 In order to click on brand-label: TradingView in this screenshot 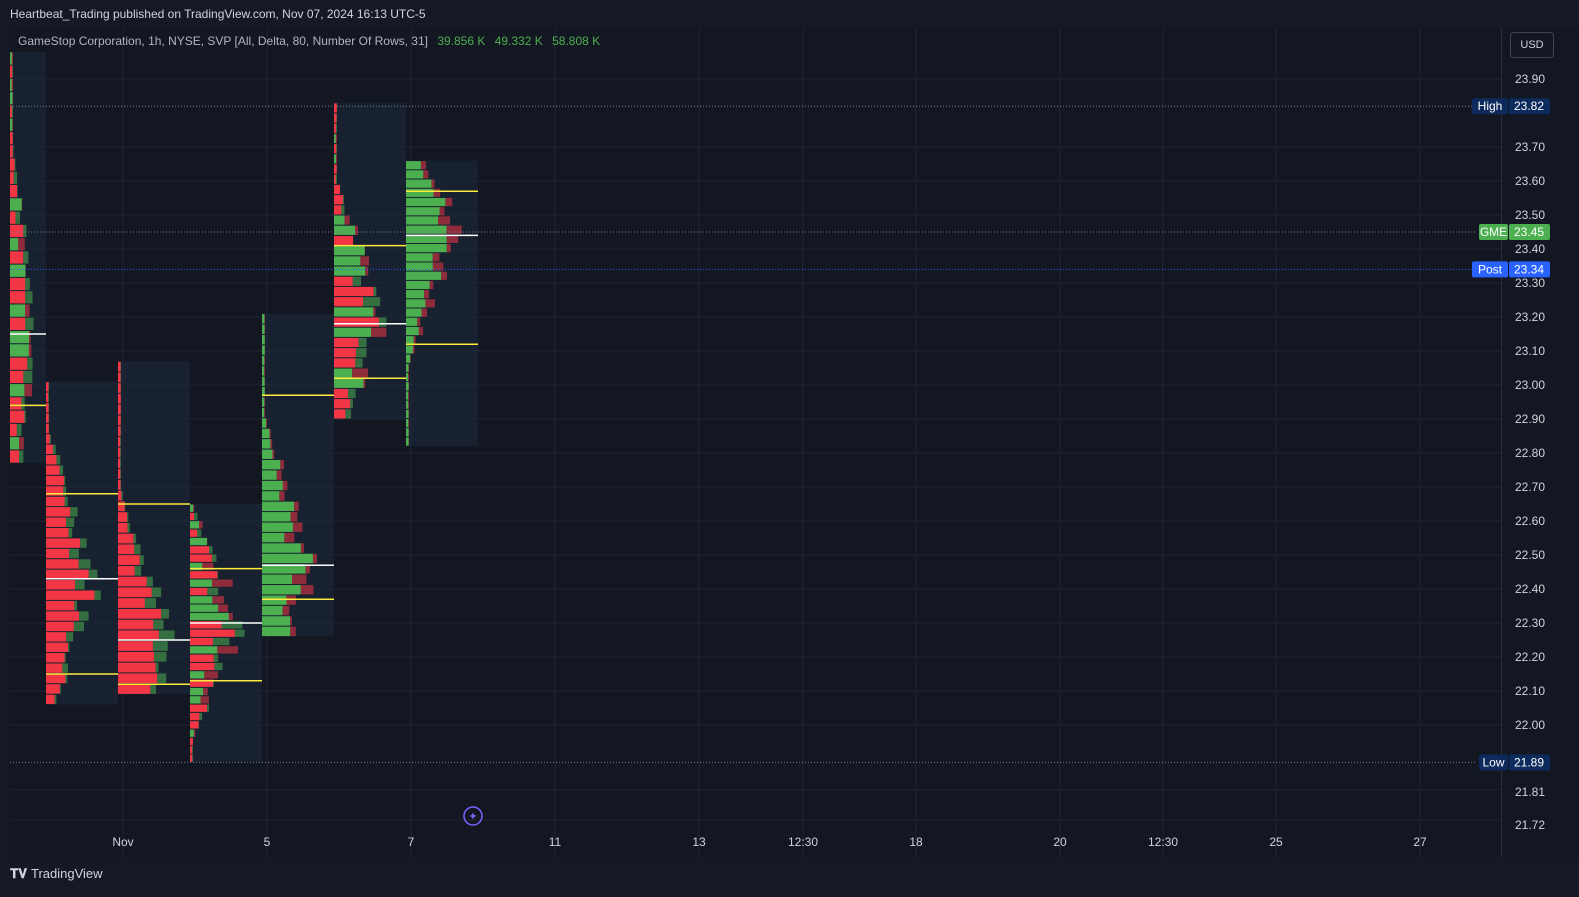, I will do `click(67, 873)`.